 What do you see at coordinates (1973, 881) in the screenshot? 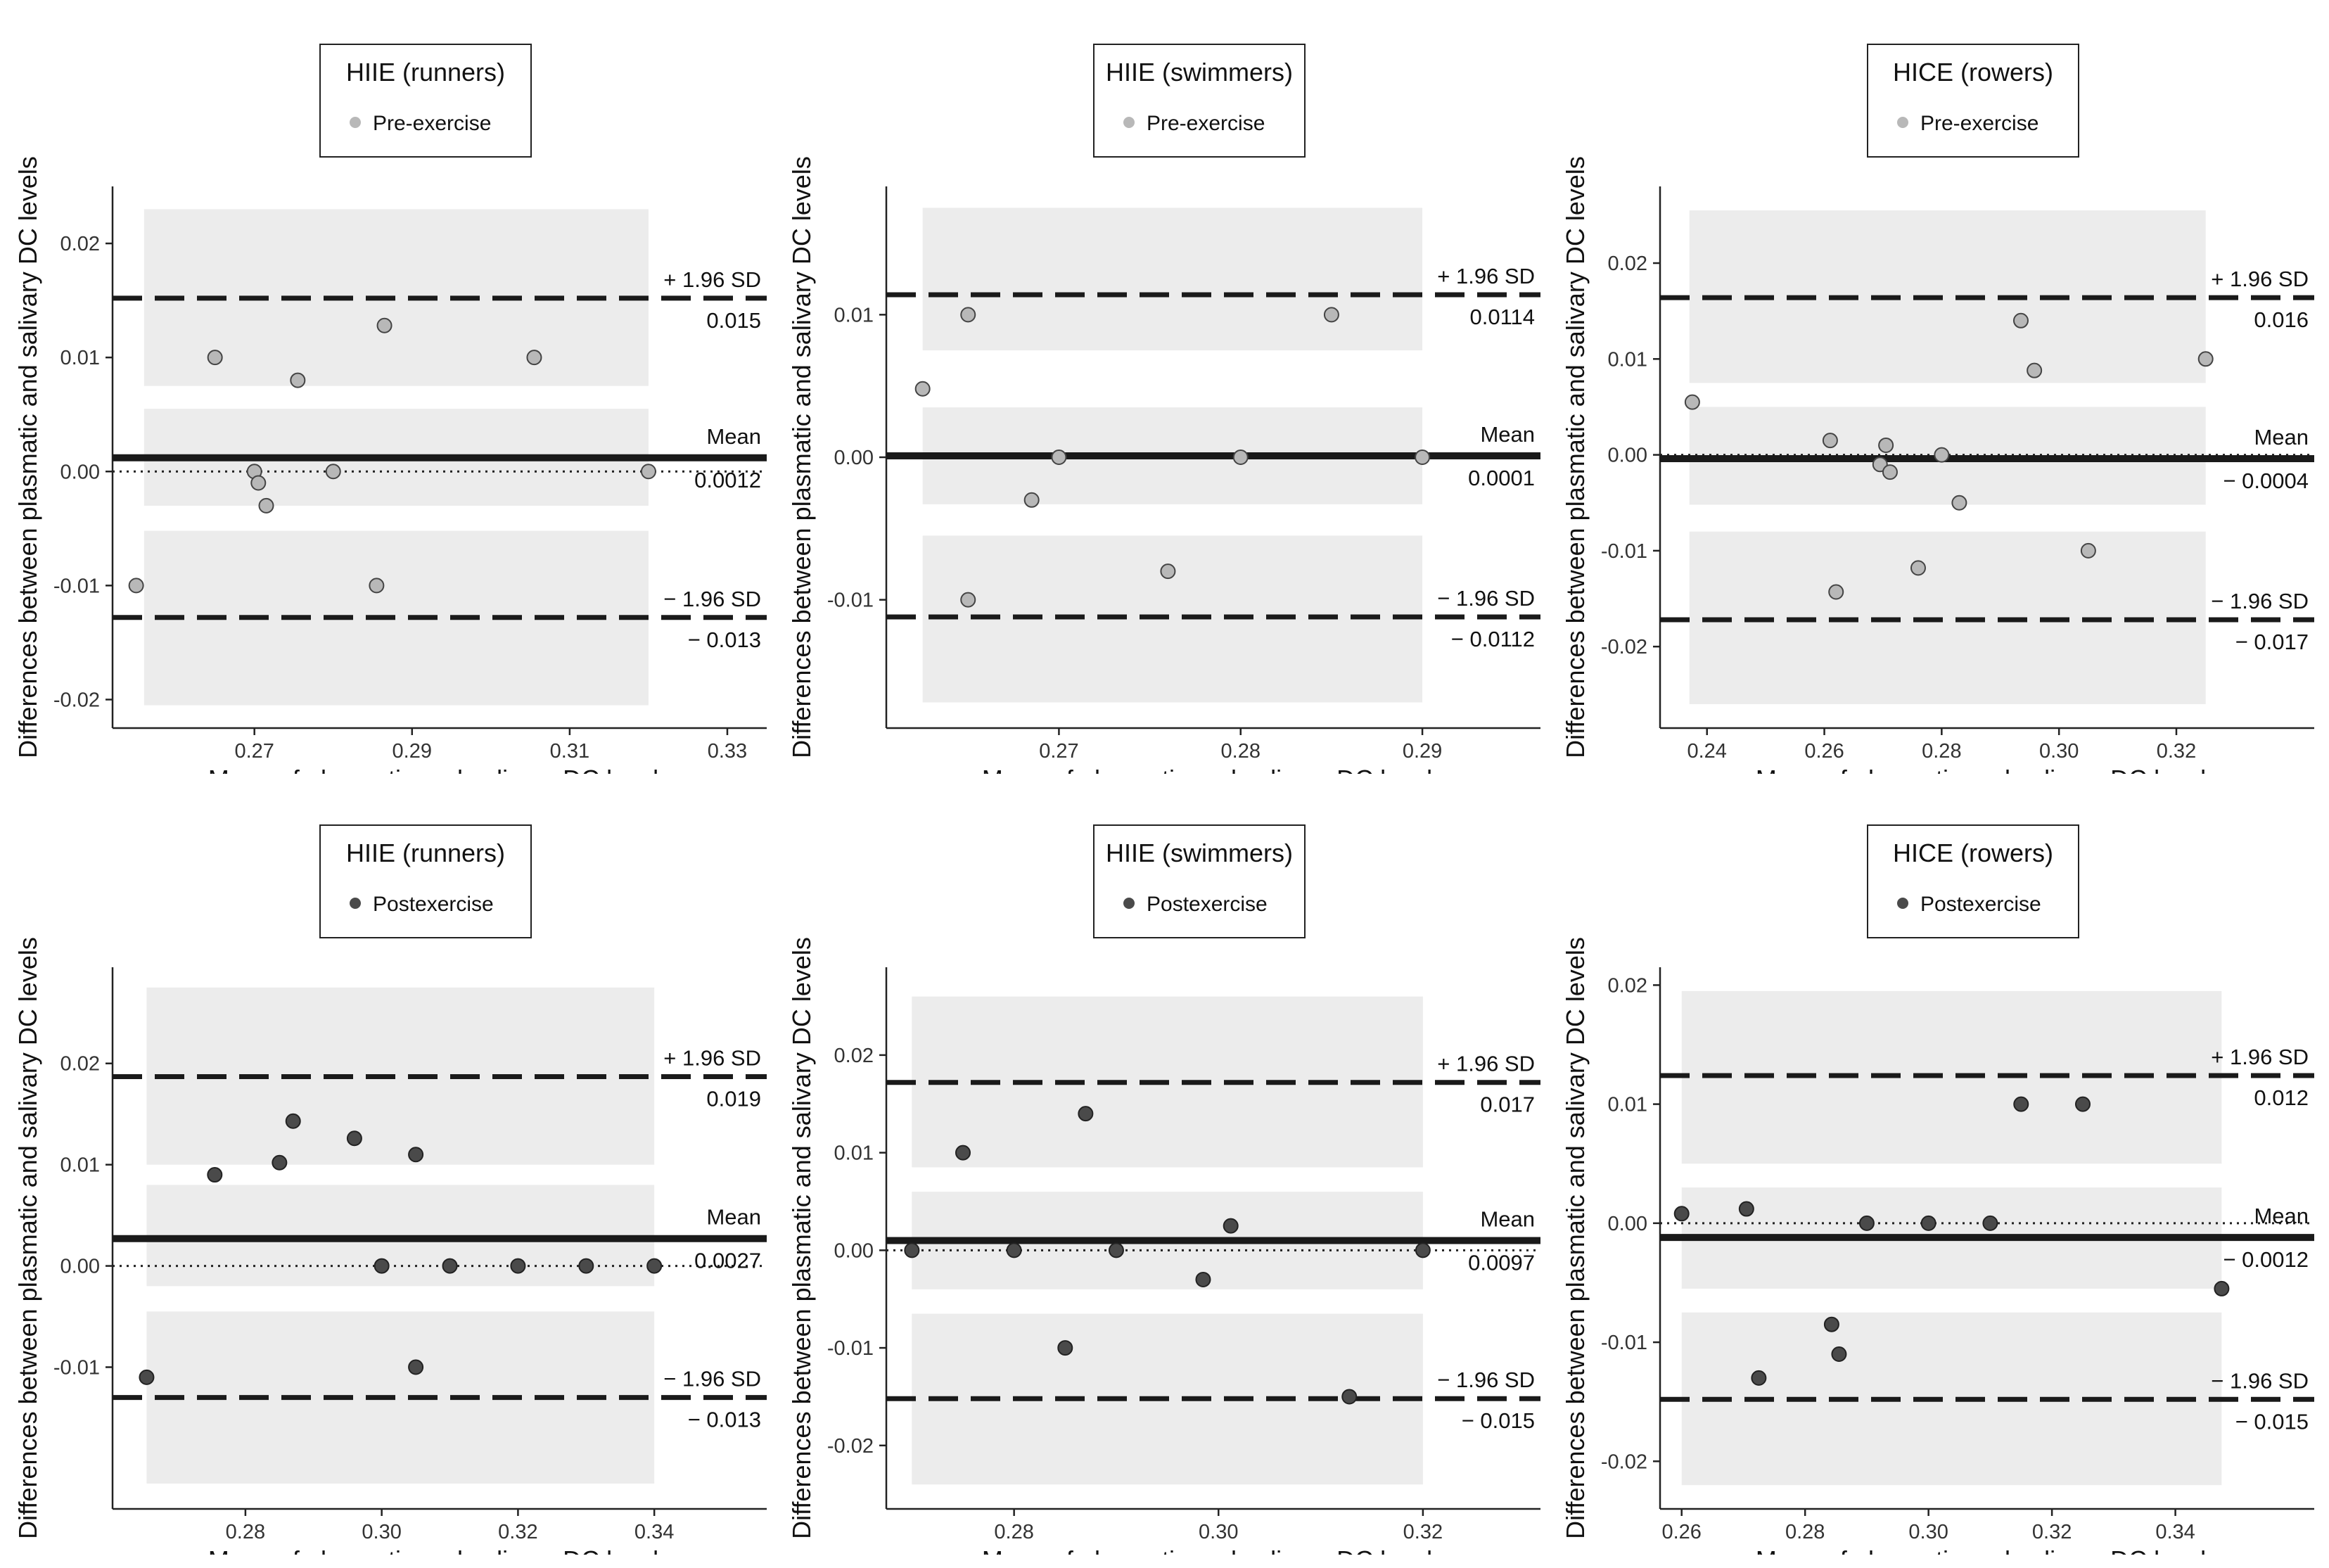
I see `legend: HICE (rowers) Postexercise` at bounding box center [1973, 881].